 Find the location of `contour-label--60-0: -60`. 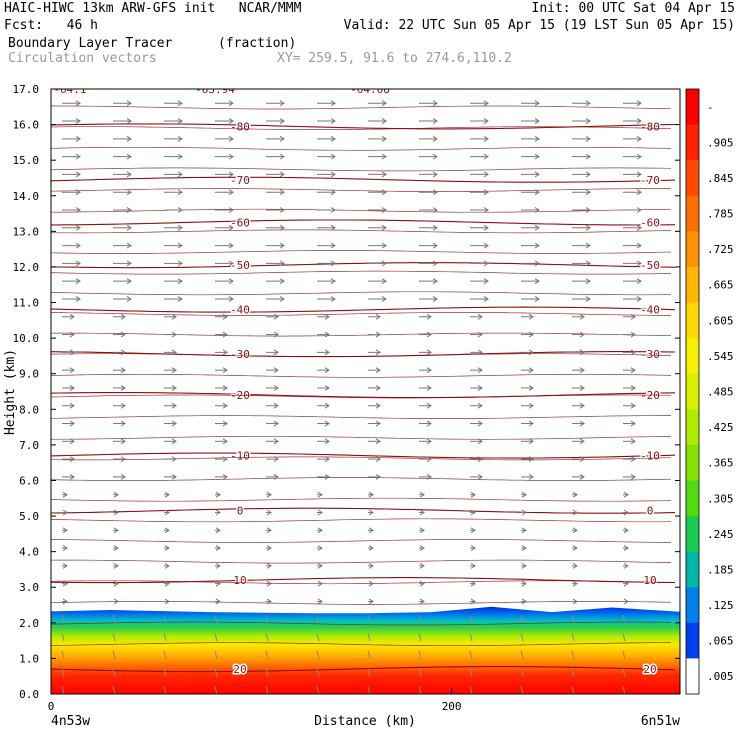

contour-label--60-0: -60 is located at coordinates (240, 223).